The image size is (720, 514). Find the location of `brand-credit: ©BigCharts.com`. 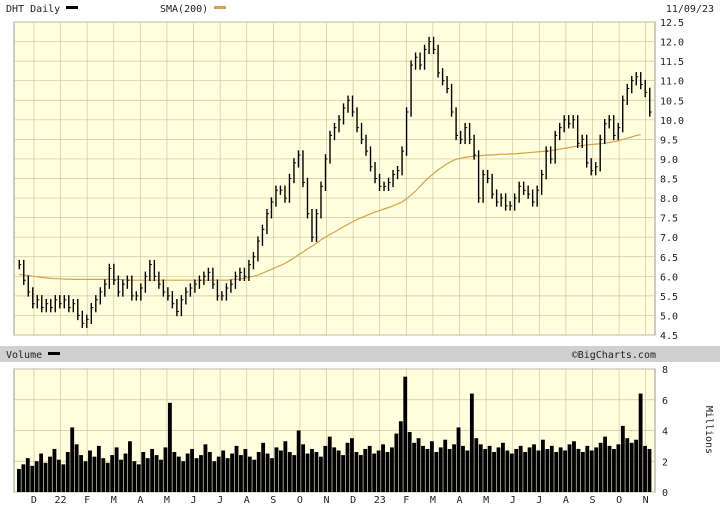

brand-credit: ©BigCharts.com is located at coordinates (614, 355).